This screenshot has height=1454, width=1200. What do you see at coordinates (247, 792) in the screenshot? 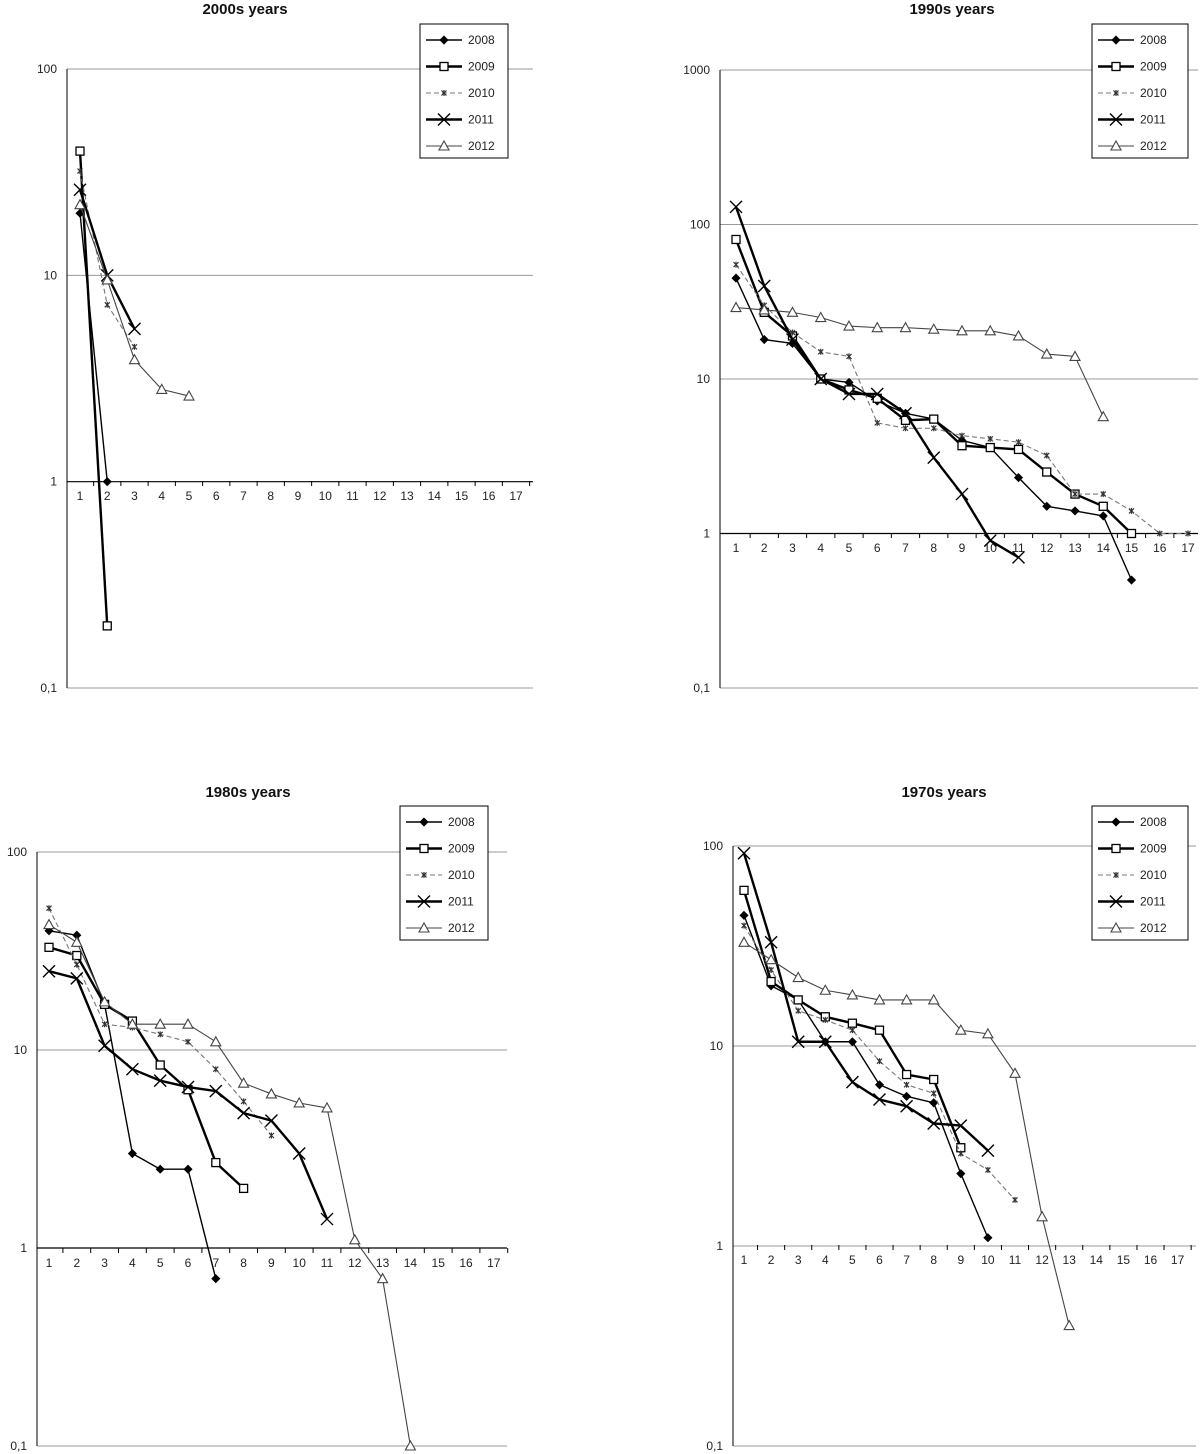
I see `chart-title: 1980s years` at bounding box center [247, 792].